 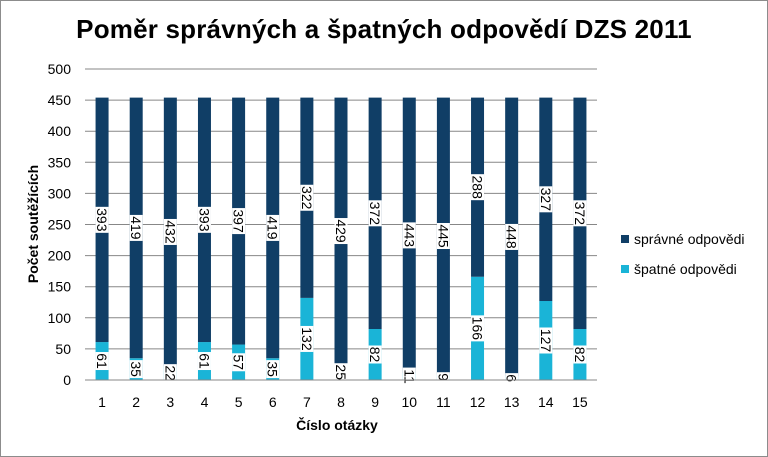 I want to click on x-axis-label: Číslo otázky, so click(x=337, y=424).